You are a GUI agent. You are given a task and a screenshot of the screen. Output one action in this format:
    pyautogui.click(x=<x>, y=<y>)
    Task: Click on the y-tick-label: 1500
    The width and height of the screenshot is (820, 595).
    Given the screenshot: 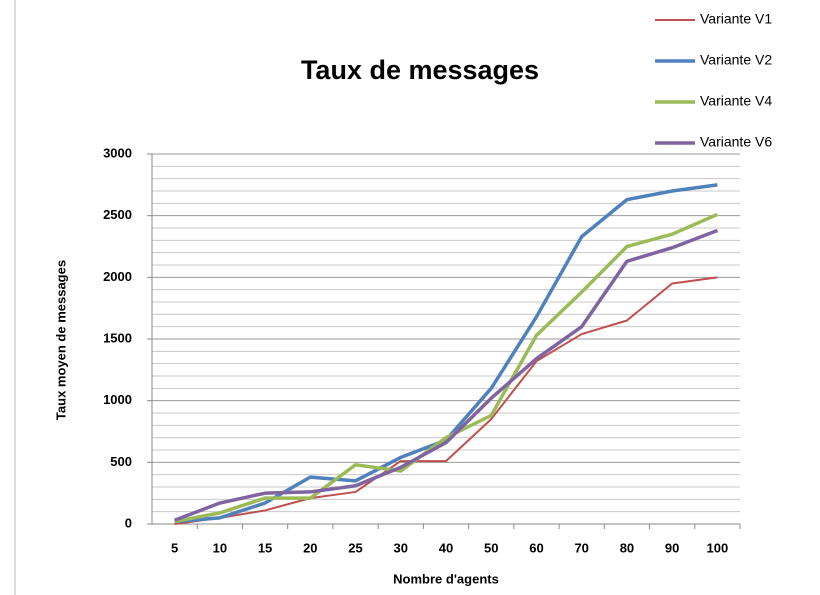 What is the action you would take?
    pyautogui.click(x=117, y=337)
    